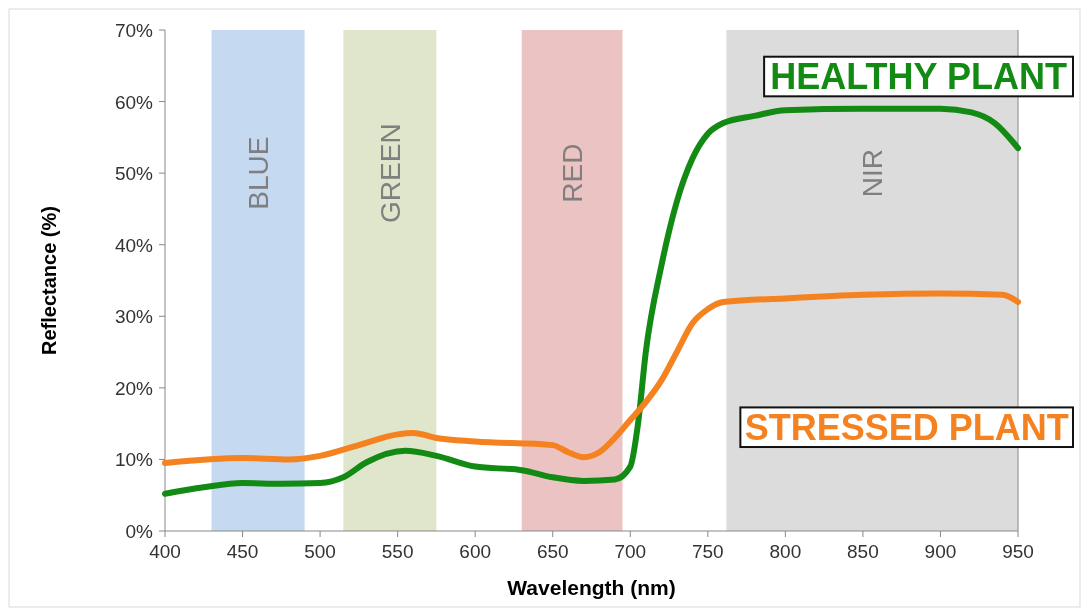 The image size is (1089, 615). What do you see at coordinates (1018, 551) in the screenshot?
I see `x-tick-label: 950` at bounding box center [1018, 551].